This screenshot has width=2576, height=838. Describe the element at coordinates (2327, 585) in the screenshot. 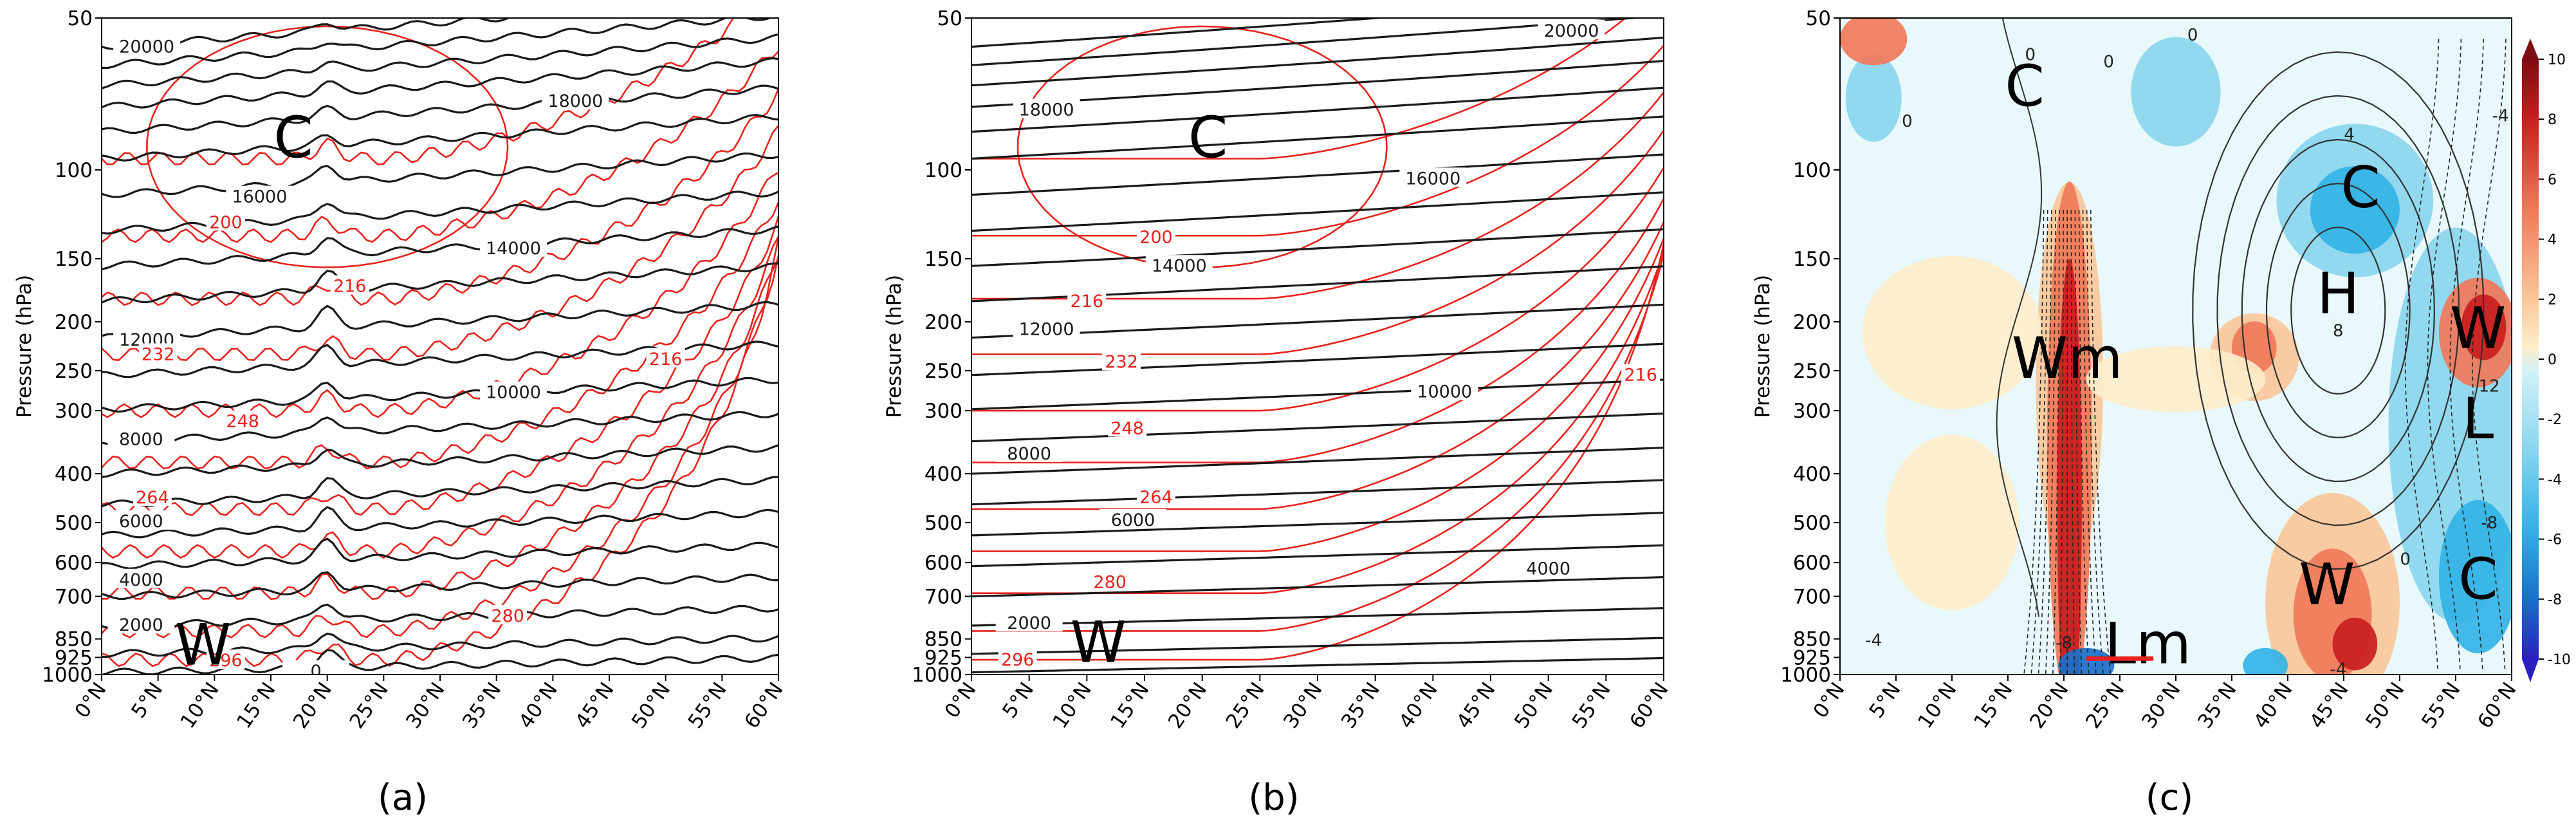

I see `annotation-label: W` at that location.